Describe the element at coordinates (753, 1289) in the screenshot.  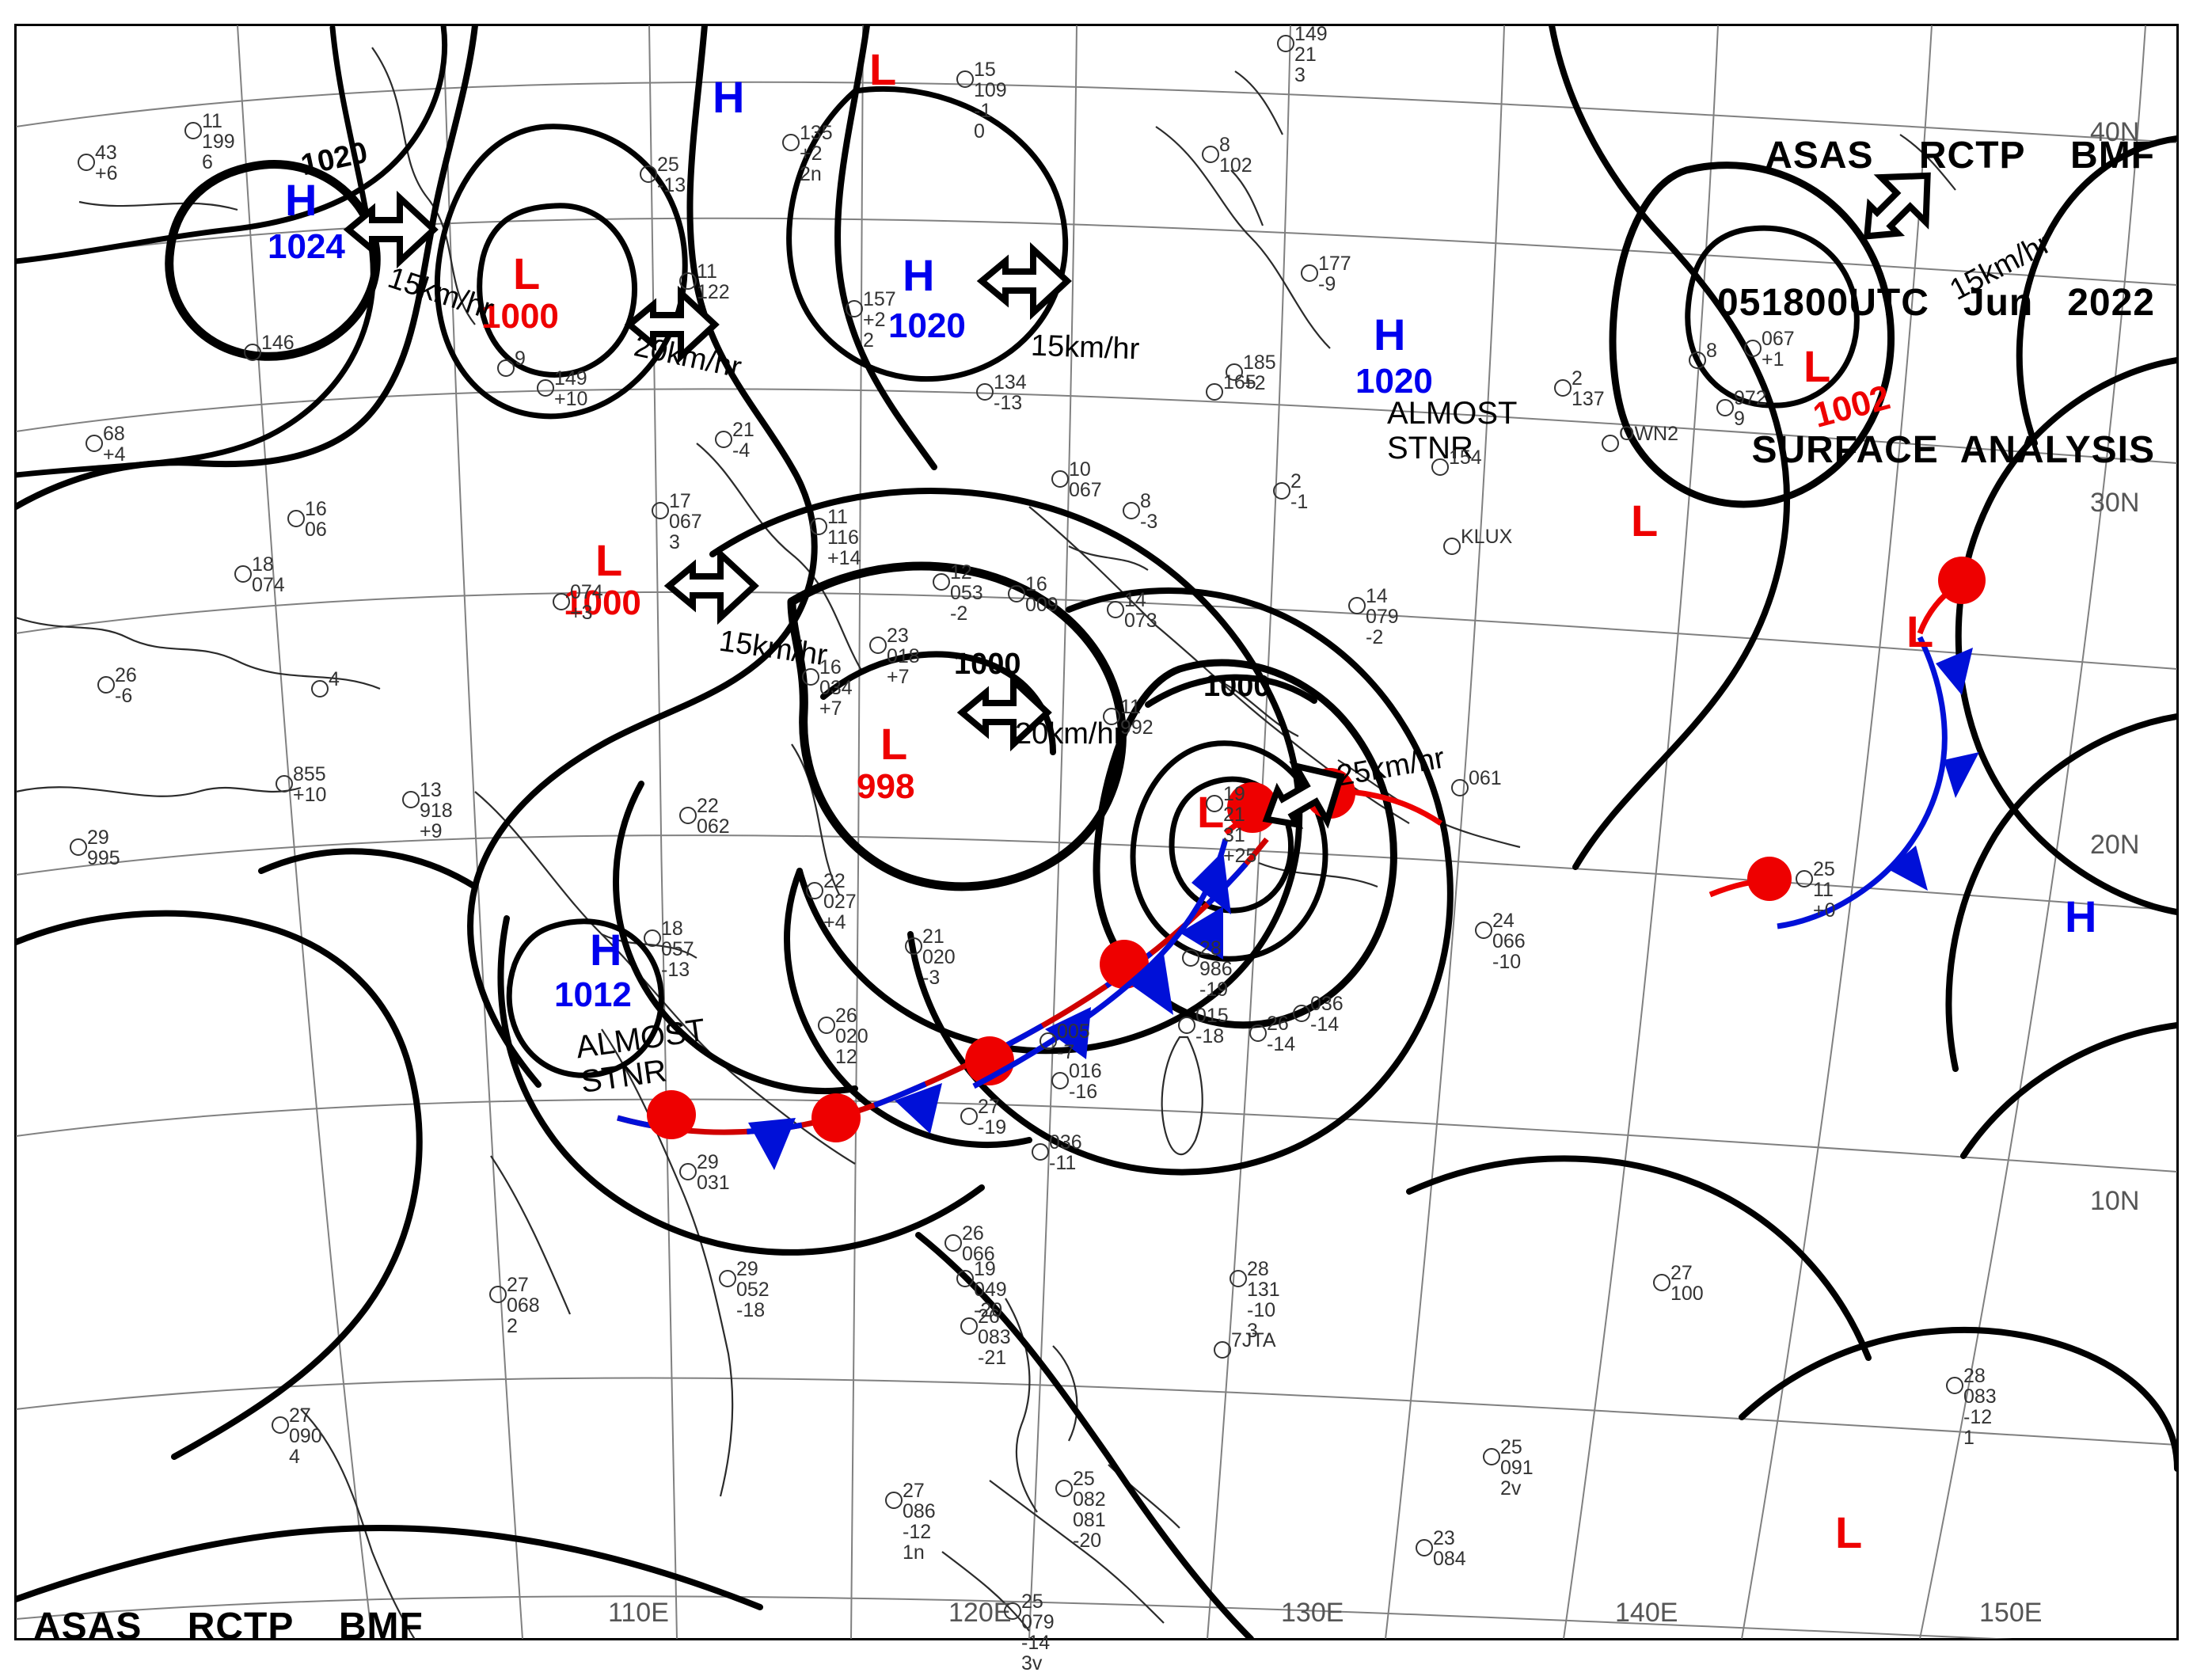
I see `station-plot: 29 052 -18` at that location.